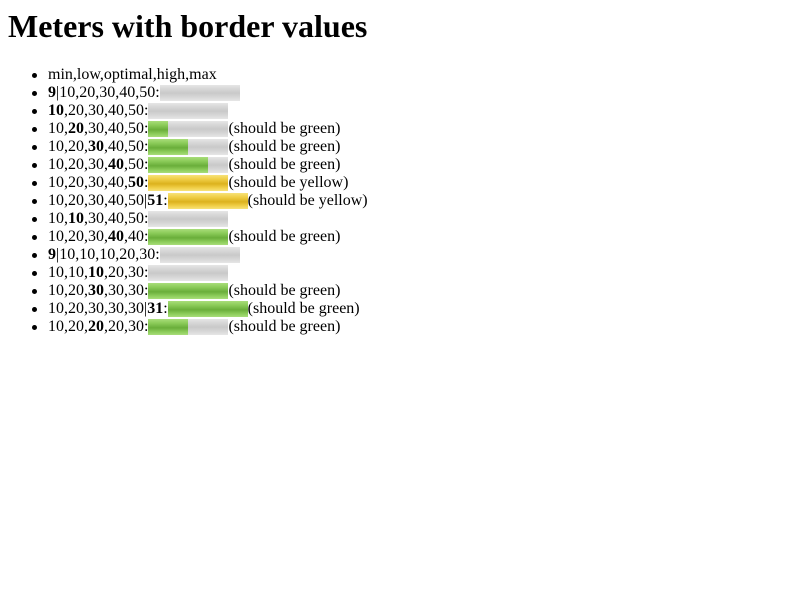 The height and width of the screenshot is (600, 800). I want to click on list-item: 10,20,30,30,30|31: (should be green), so click(188, 309).